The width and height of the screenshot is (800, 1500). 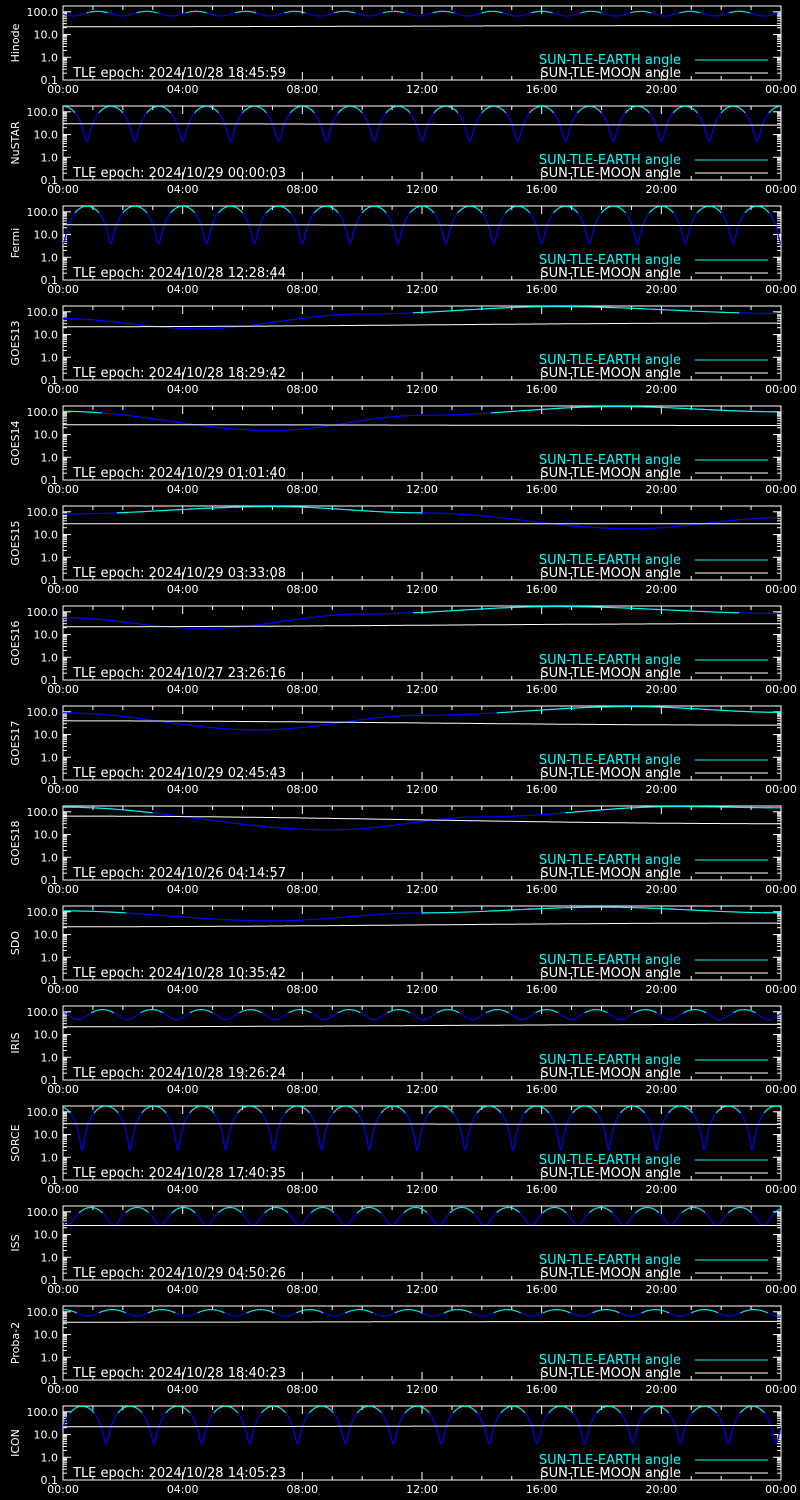 What do you see at coordinates (610, 60) in the screenshot?
I see `legend-earth-label: SUN-TLE-EARTH angle` at bounding box center [610, 60].